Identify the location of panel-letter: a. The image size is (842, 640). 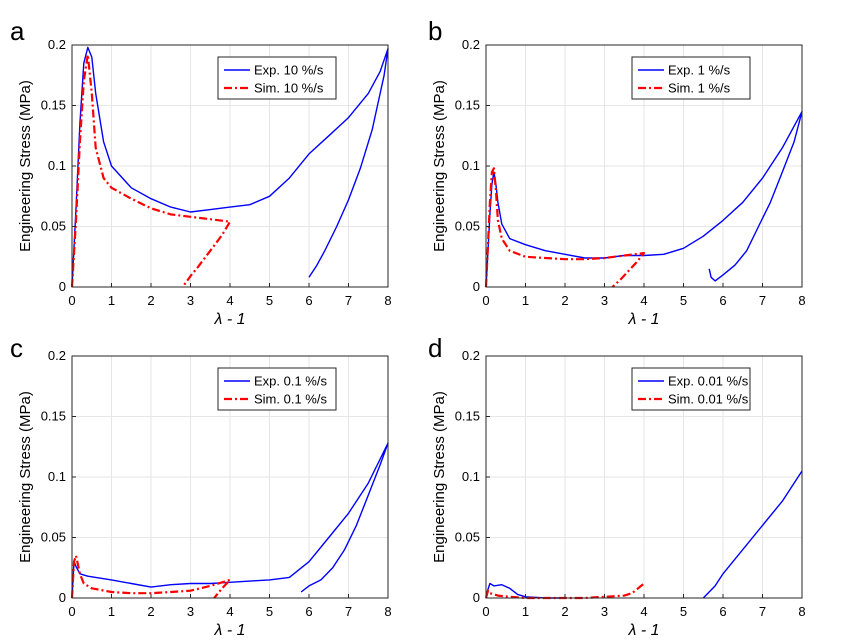
(17, 31).